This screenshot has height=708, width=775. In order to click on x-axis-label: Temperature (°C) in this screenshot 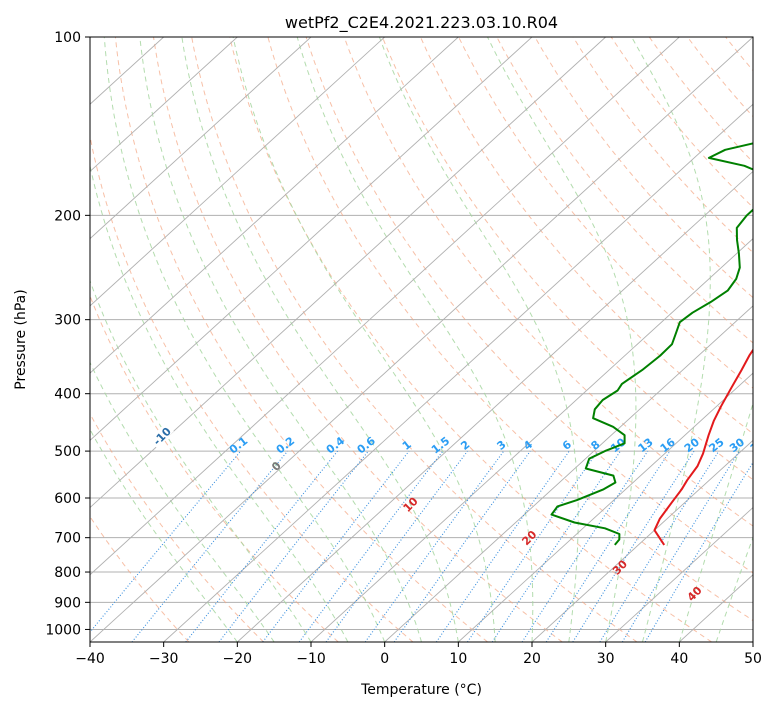, I will do `click(421, 690)`.